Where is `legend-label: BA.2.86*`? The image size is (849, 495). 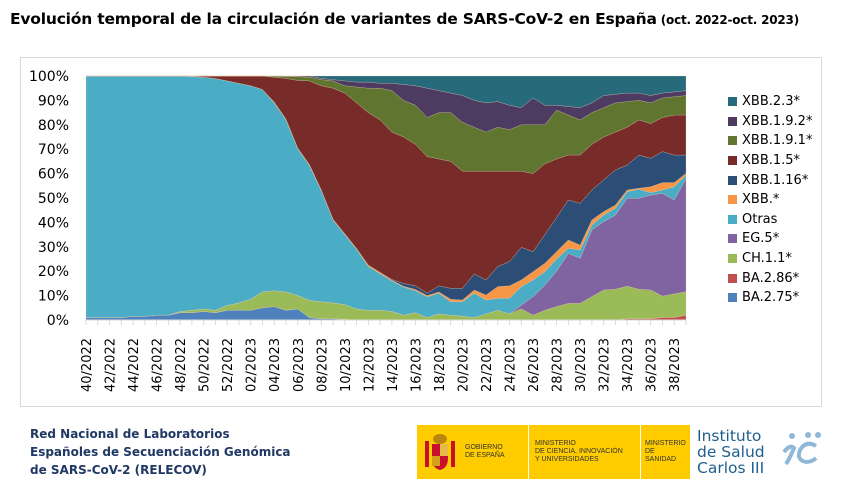
legend-label: BA.2.86* is located at coordinates (771, 278).